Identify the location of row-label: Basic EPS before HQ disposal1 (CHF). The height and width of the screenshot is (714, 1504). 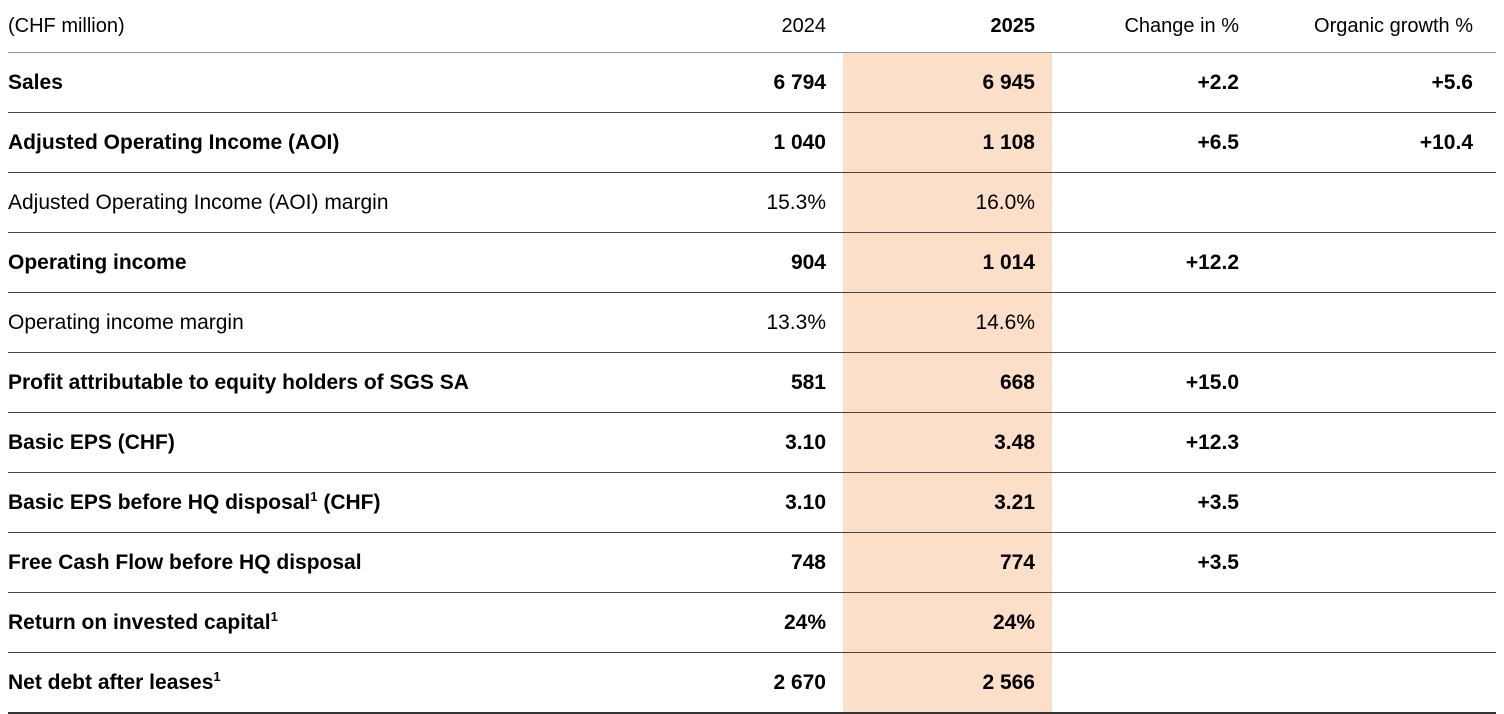
(353, 502).